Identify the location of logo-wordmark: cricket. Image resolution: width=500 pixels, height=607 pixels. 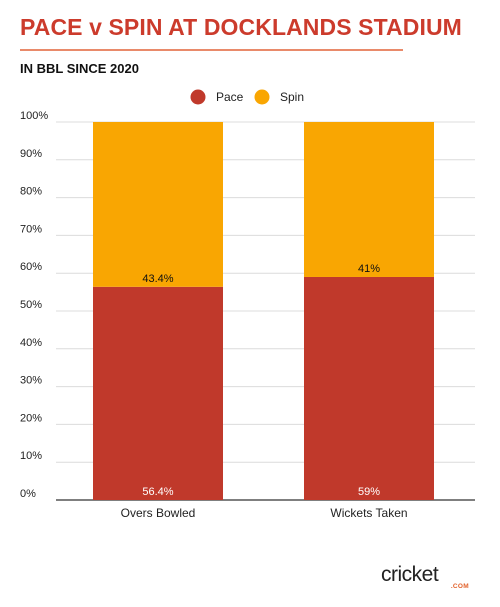
(410, 574).